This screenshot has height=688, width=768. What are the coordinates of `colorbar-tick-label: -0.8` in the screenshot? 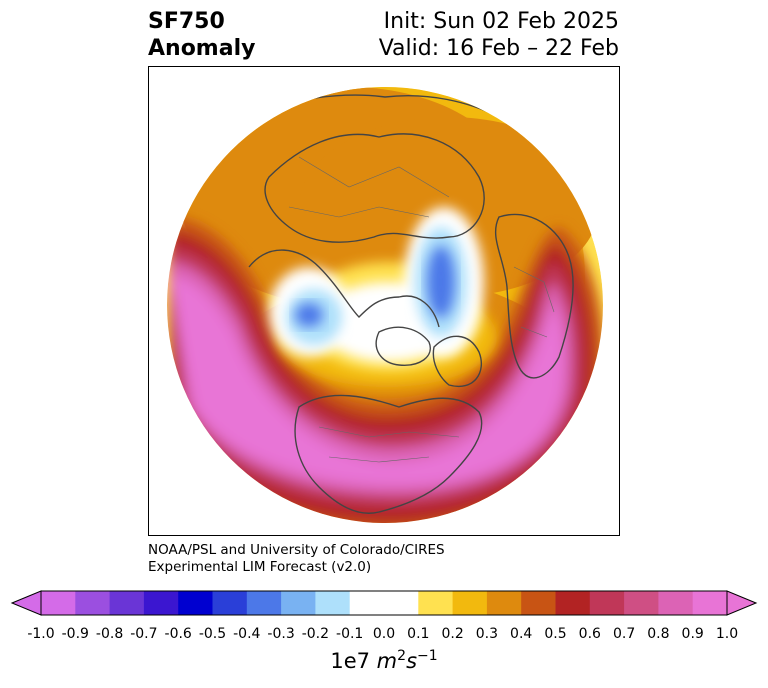 It's located at (109, 634).